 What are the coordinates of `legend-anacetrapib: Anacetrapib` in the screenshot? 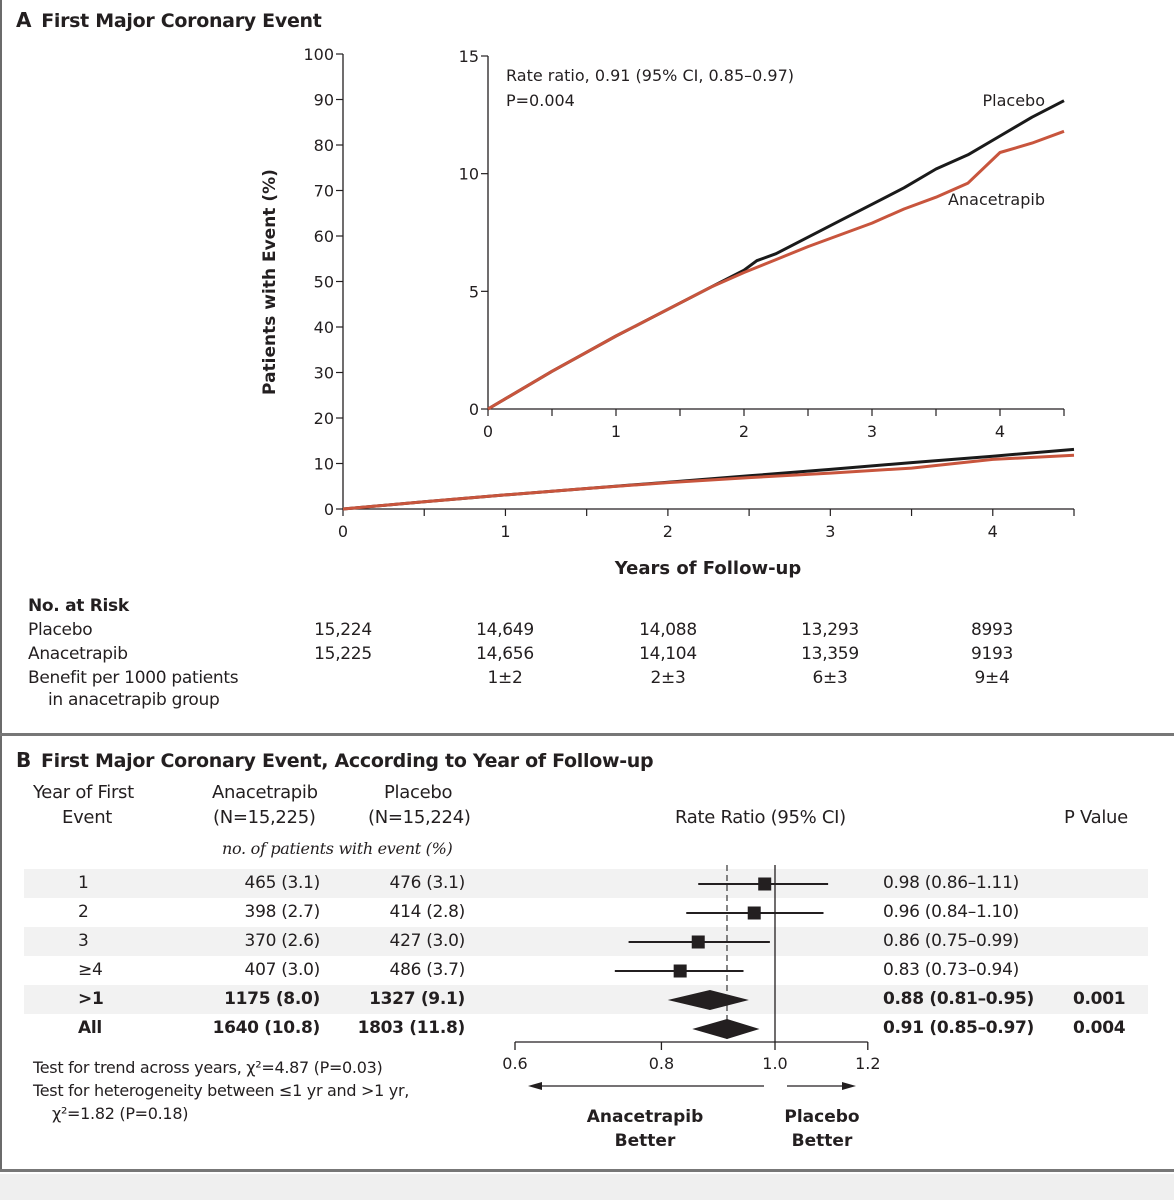 It's located at (996, 199).